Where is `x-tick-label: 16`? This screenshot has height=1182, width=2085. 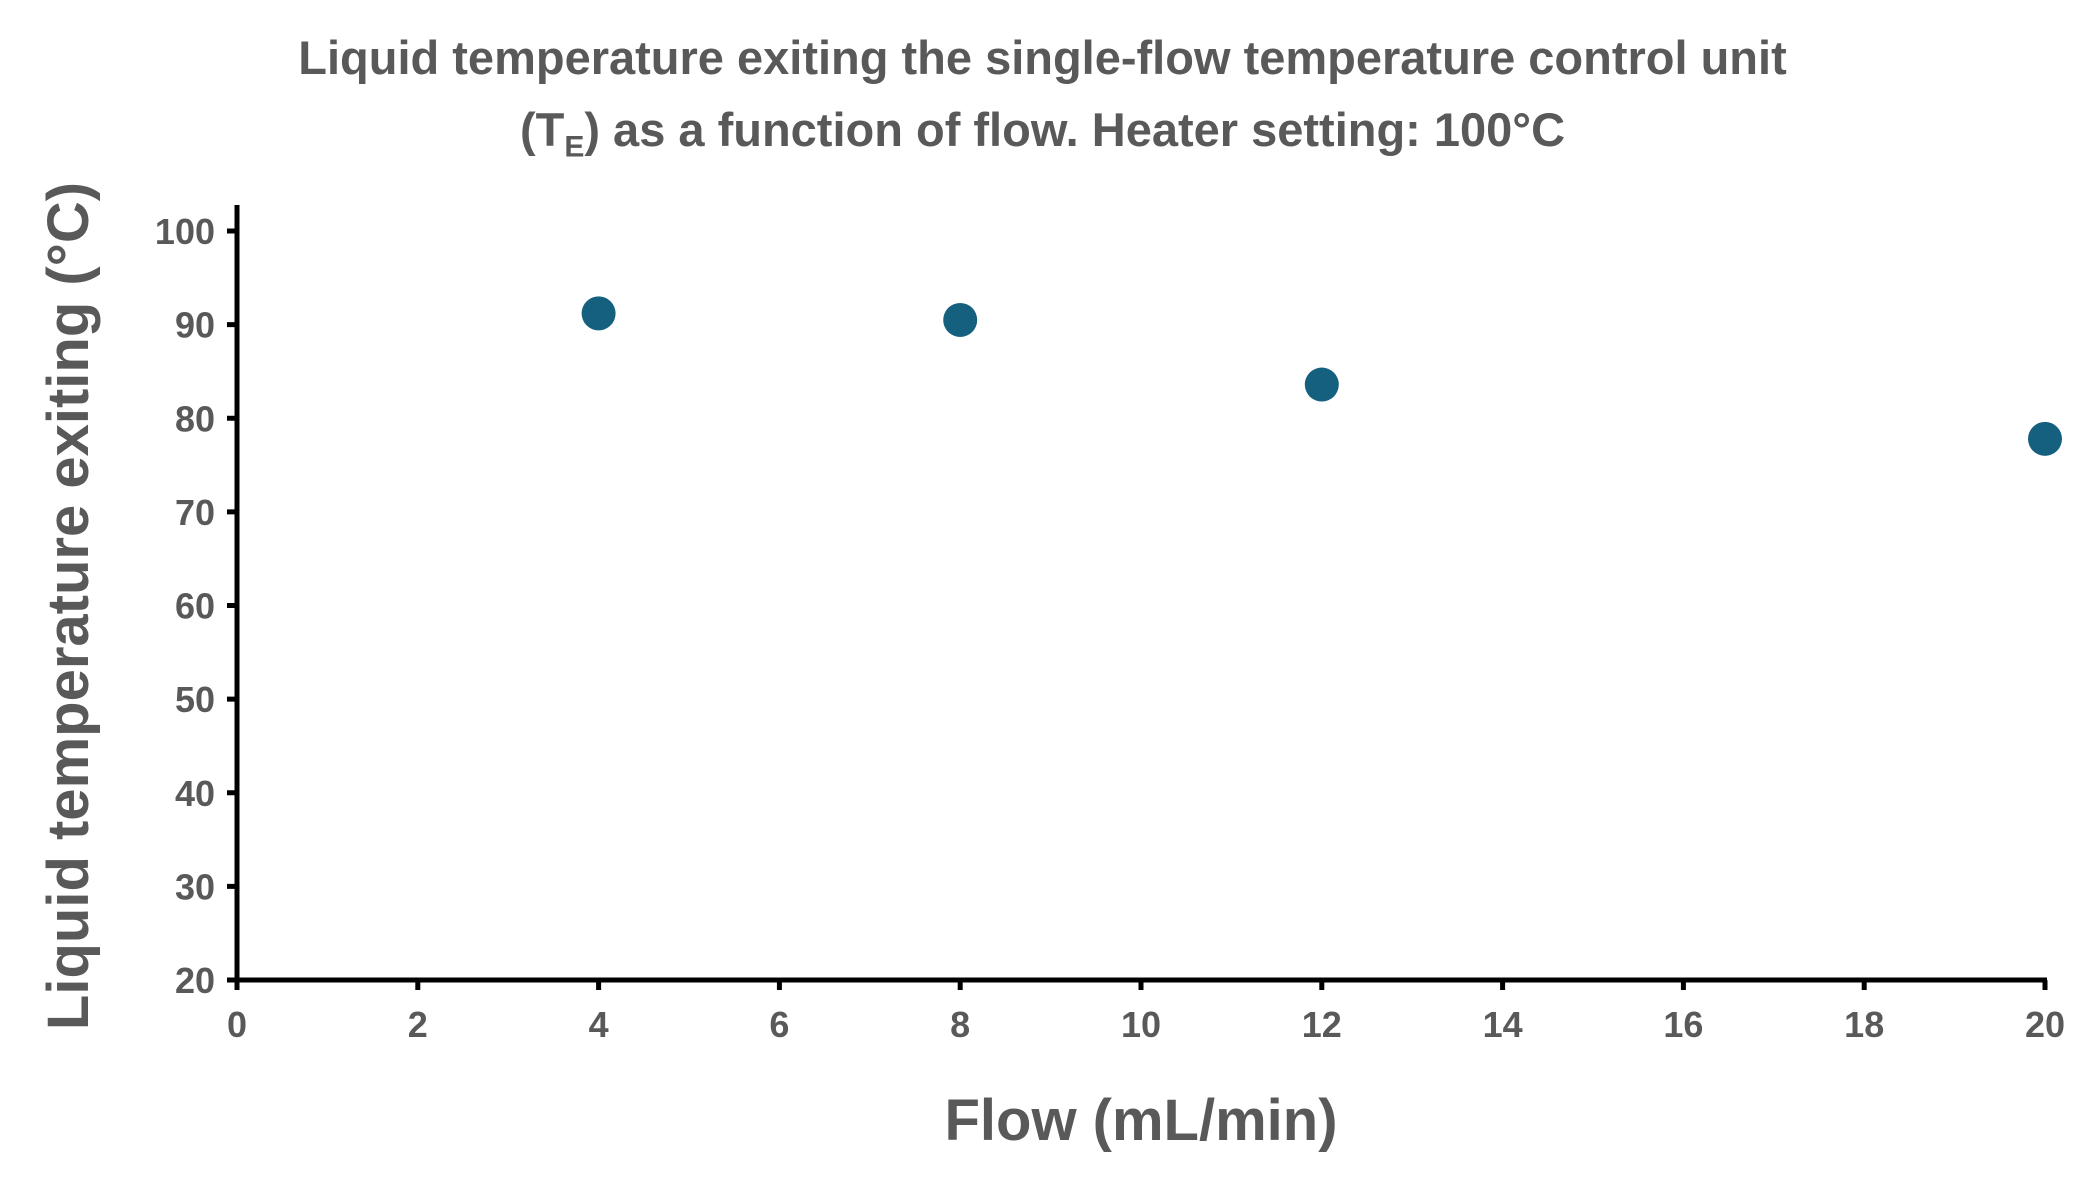
x-tick-label: 16 is located at coordinates (1683, 1024).